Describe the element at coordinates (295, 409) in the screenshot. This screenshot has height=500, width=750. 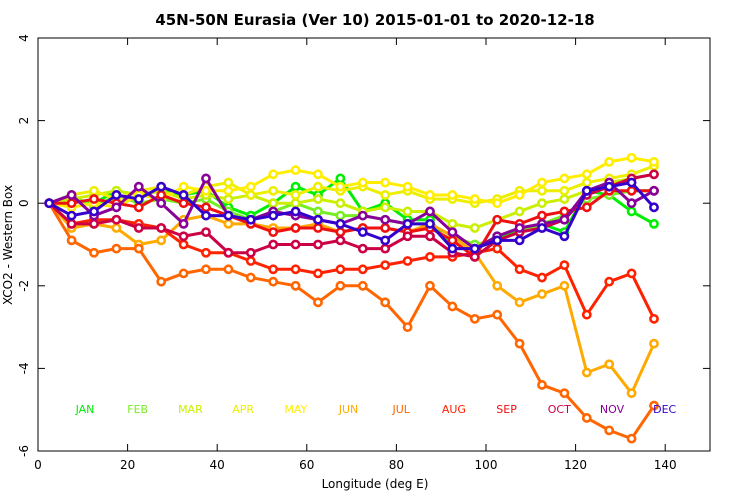
I see `legend-label-may: MAY` at that location.